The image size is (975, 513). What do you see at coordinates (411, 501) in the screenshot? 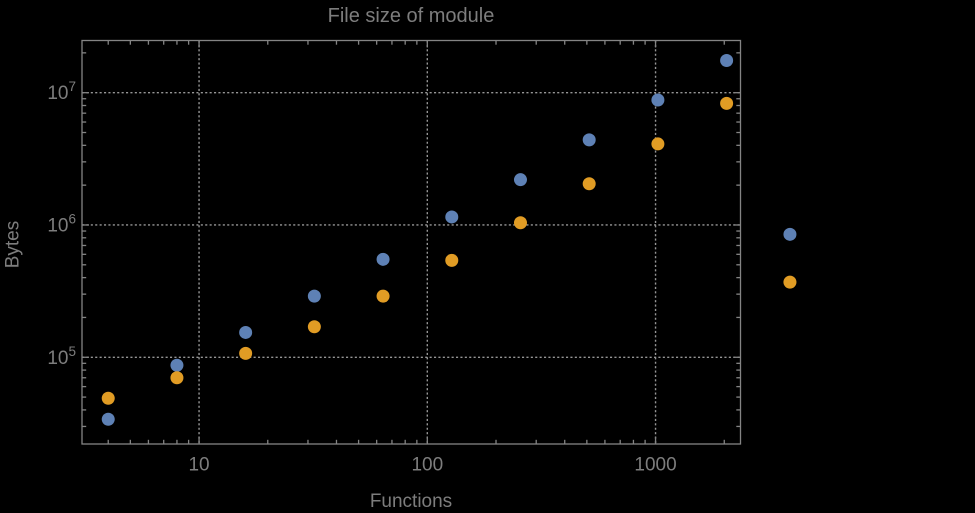
I see `x-axis-label: Functions` at bounding box center [411, 501].